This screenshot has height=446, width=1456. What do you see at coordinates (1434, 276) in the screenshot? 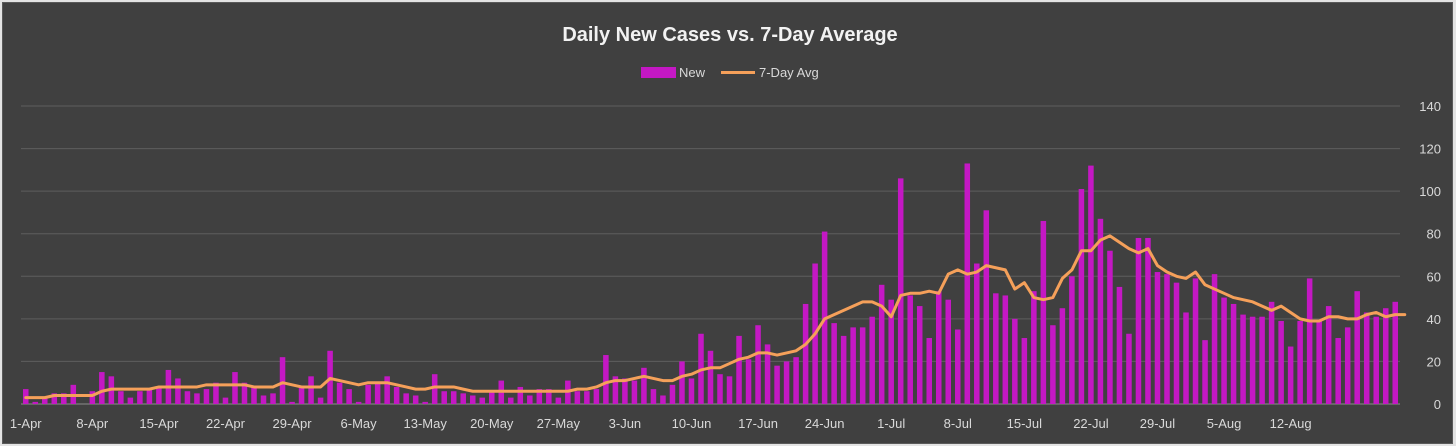
I see `y-tick-label: 60` at bounding box center [1434, 276].